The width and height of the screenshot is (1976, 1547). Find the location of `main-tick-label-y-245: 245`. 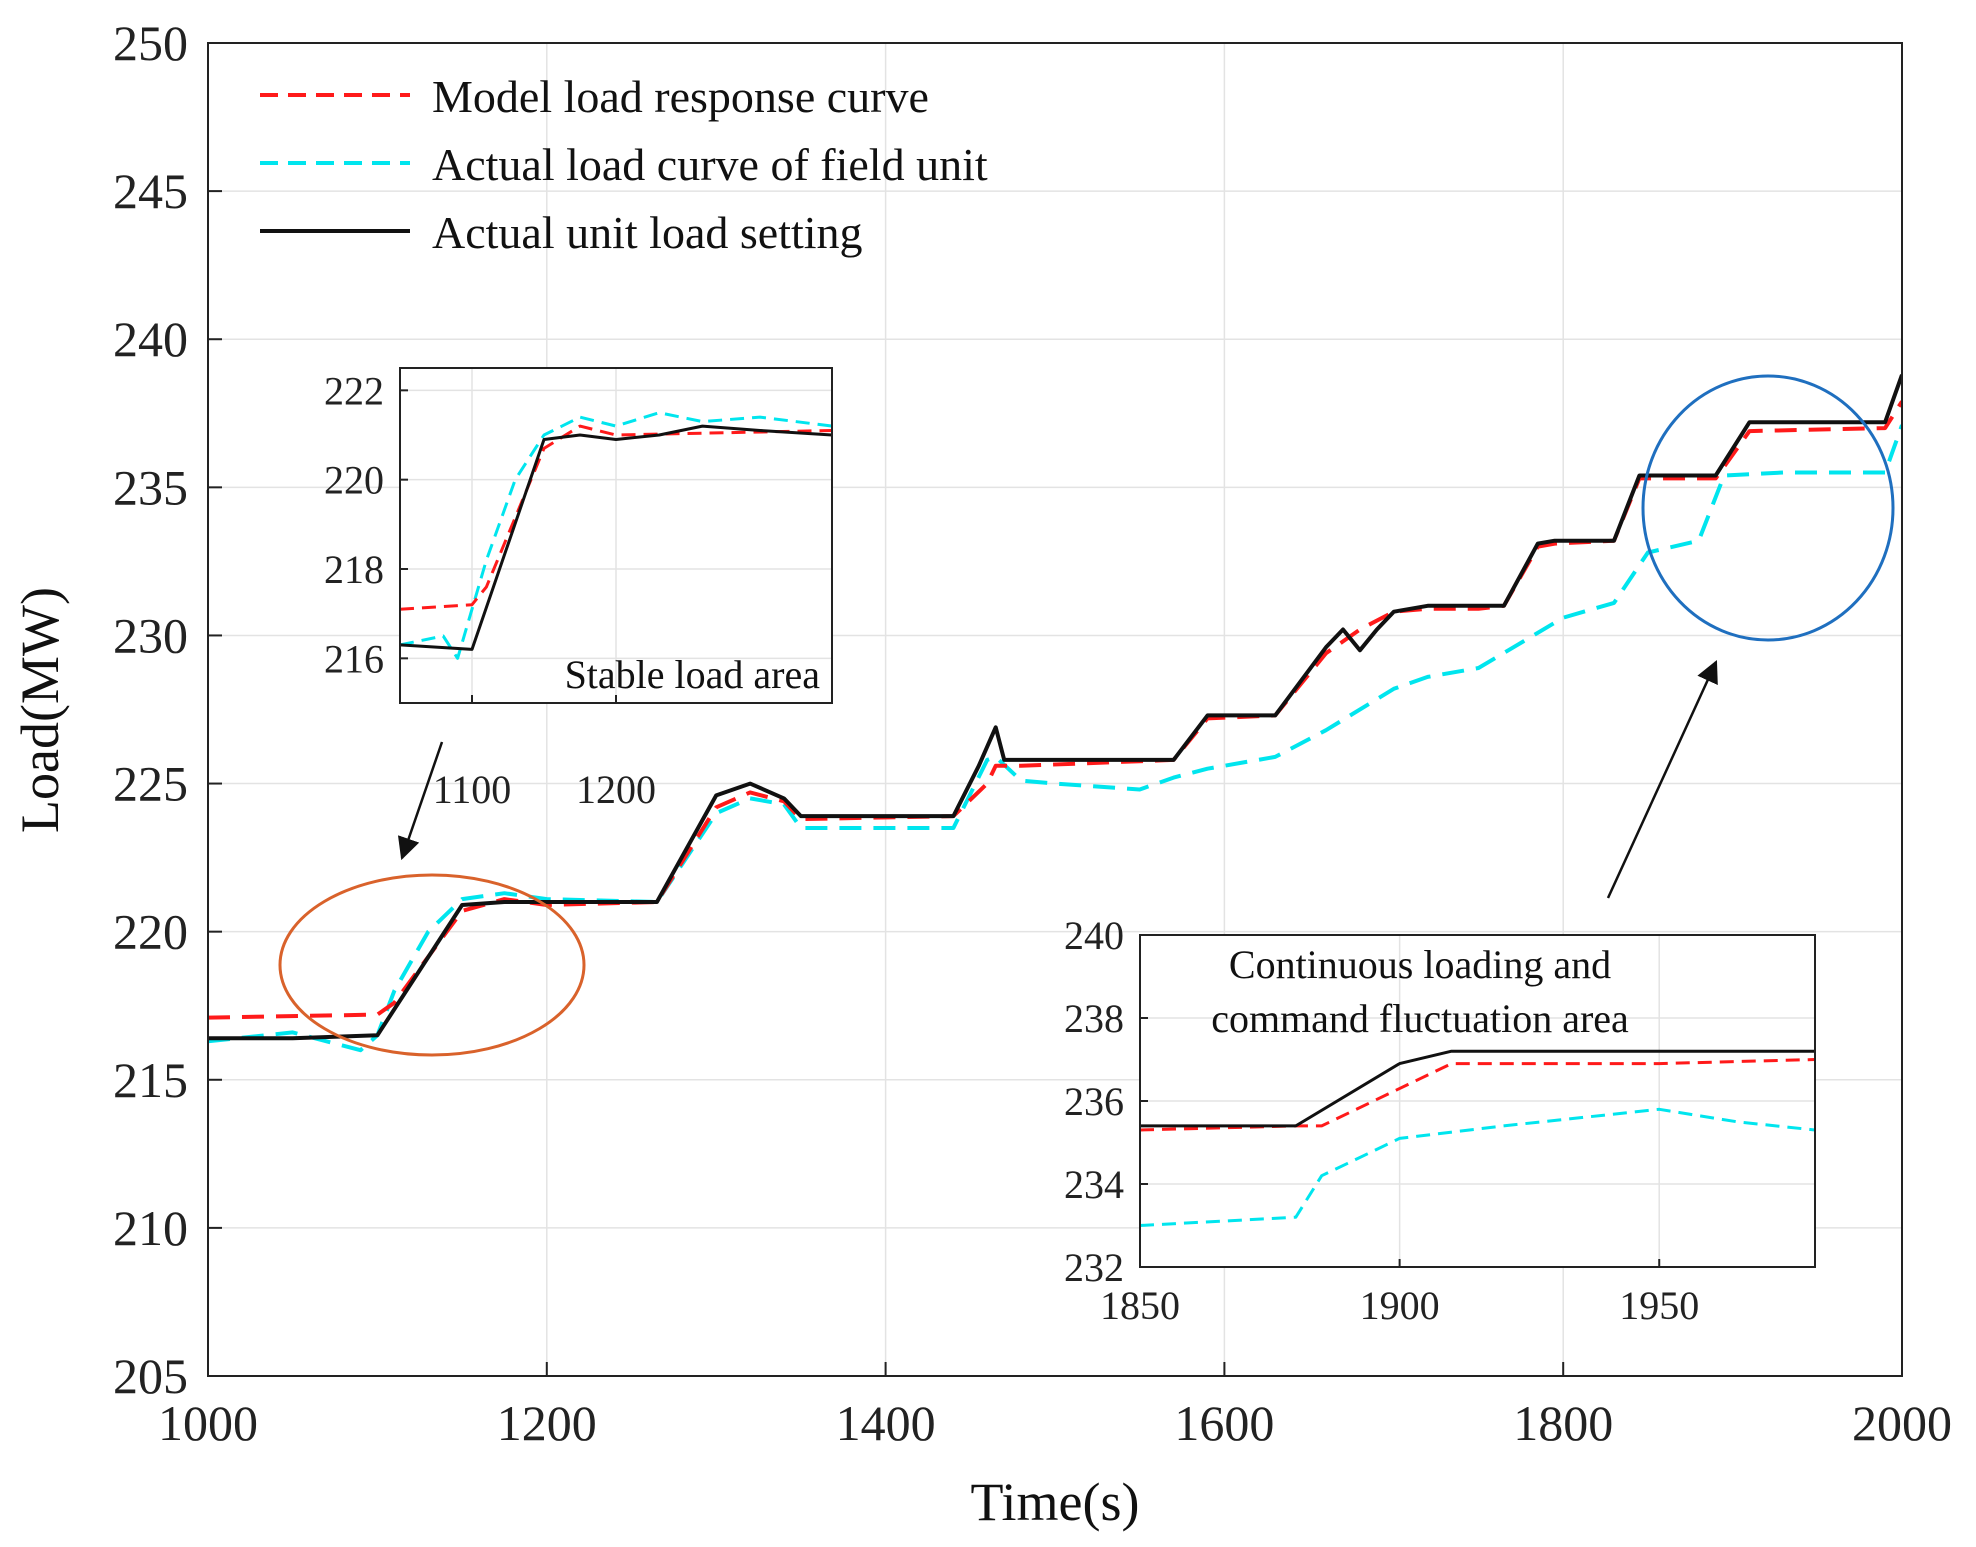

main-tick-label-y-245: 245 is located at coordinates (150, 191).